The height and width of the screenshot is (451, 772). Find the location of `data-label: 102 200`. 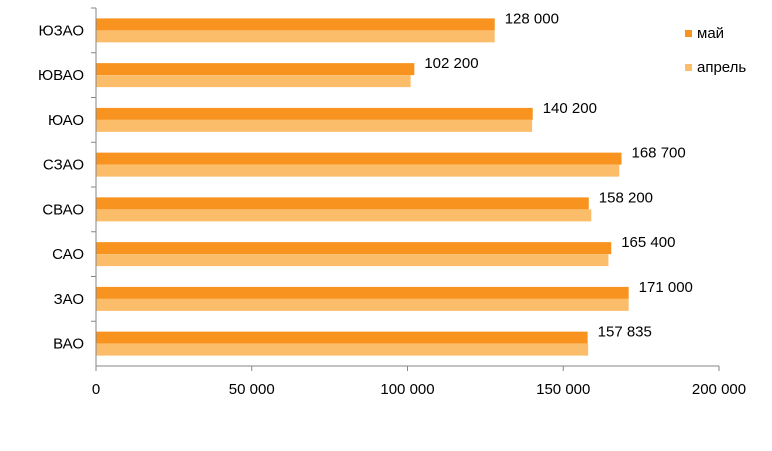

data-label: 102 200 is located at coordinates (451, 63).